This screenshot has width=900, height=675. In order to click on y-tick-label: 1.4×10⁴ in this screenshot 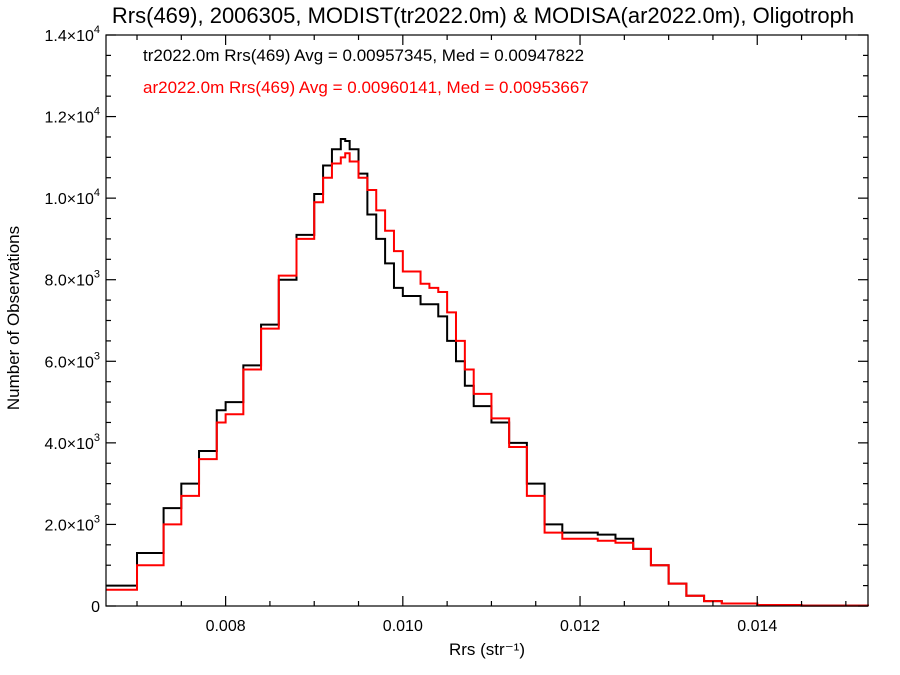, I will do `click(72, 34)`.